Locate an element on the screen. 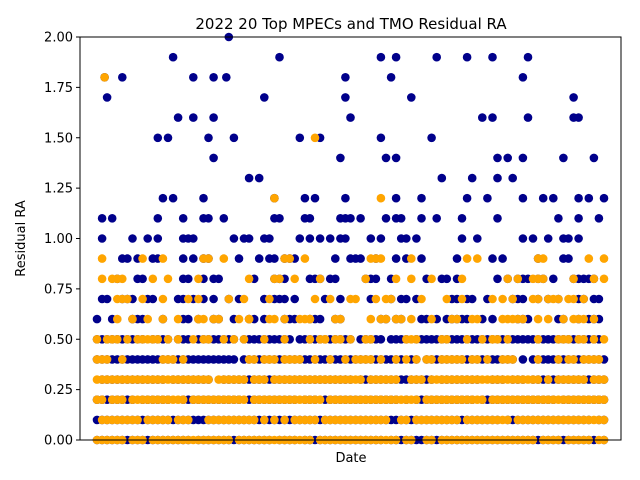 The height and width of the screenshot is (480, 640). x-axis-label: Date is located at coordinates (350, 458).